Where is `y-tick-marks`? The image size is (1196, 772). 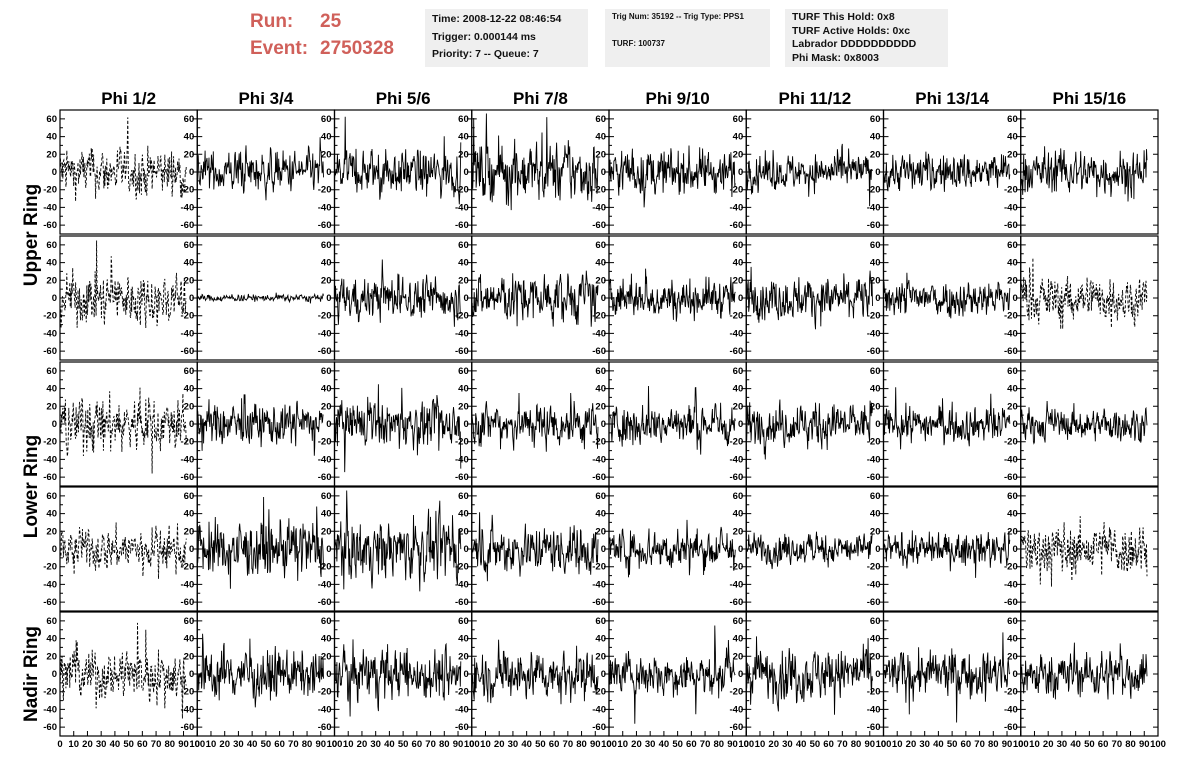 y-tick-marks is located at coordinates (678, 674).